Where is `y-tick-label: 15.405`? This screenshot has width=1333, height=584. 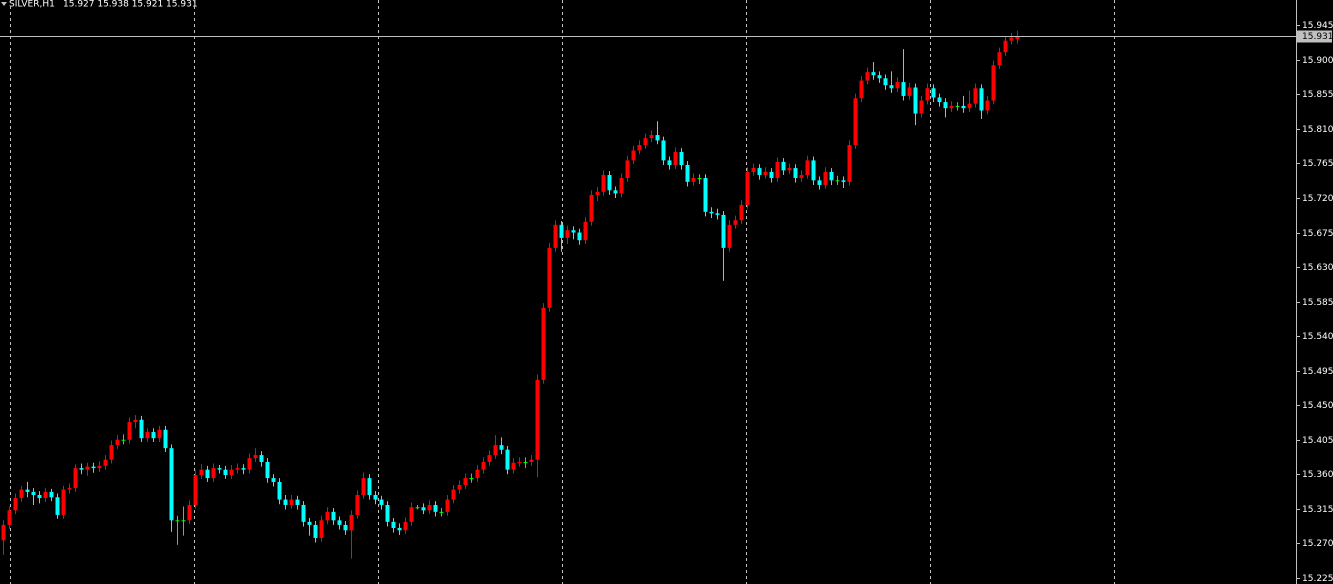 y-tick-label: 15.405 is located at coordinates (1317, 441).